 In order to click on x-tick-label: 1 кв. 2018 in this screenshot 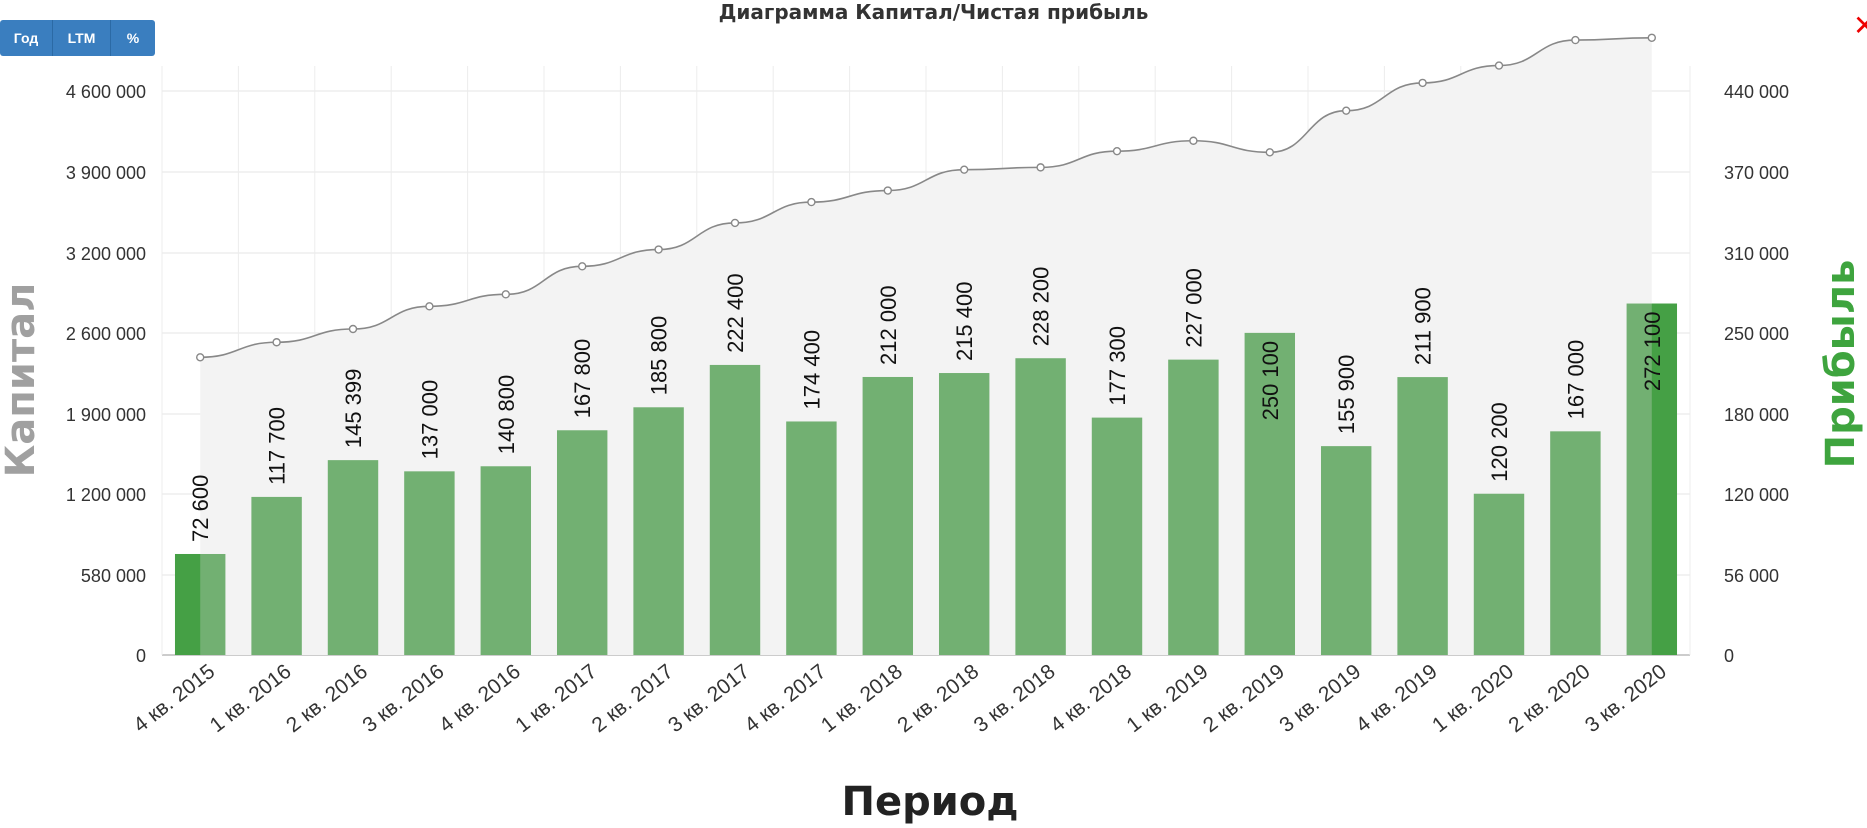, I will do `click(862, 698)`.